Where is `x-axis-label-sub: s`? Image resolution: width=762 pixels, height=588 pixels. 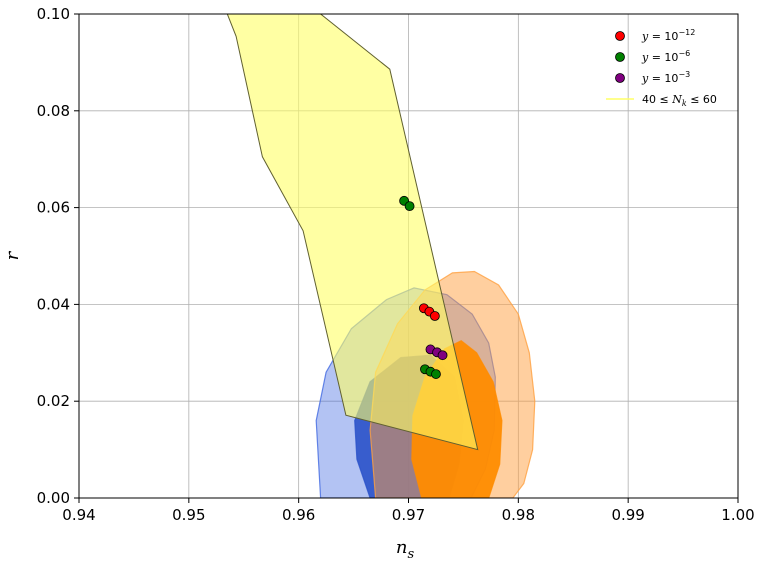
x-axis-label-sub: s is located at coordinates (410, 554).